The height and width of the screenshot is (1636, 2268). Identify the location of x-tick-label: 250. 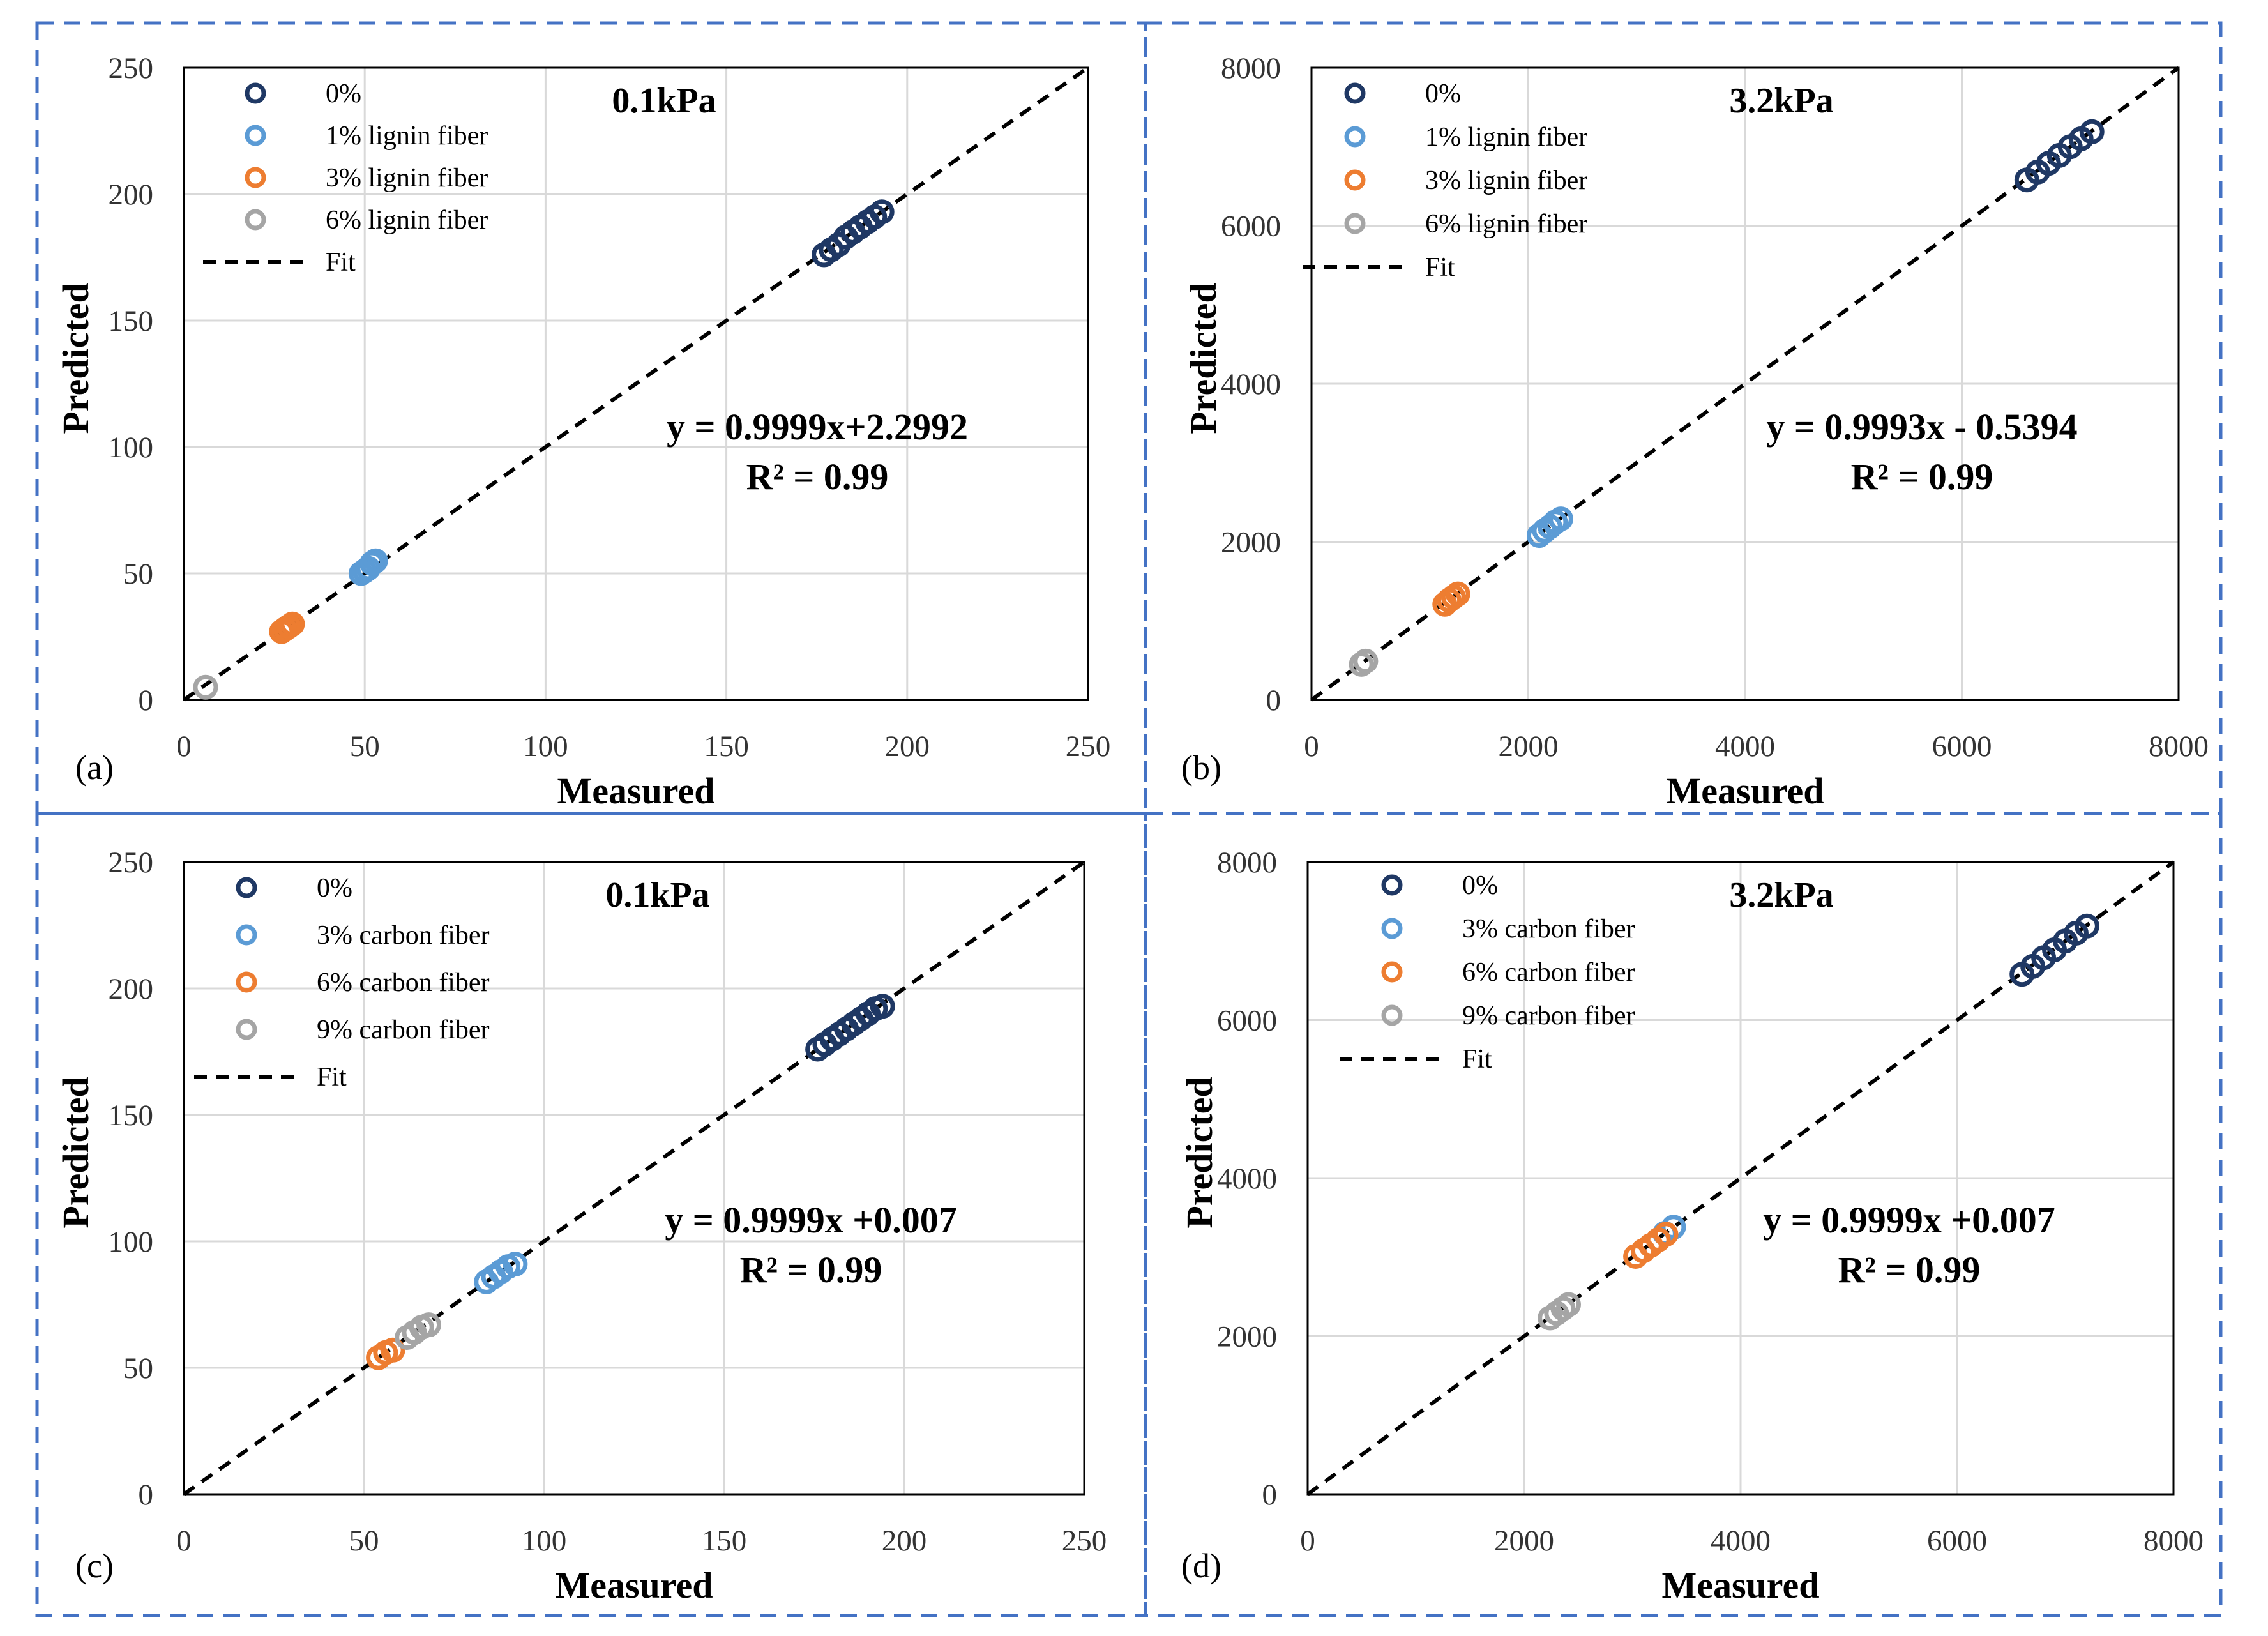
(1088, 746).